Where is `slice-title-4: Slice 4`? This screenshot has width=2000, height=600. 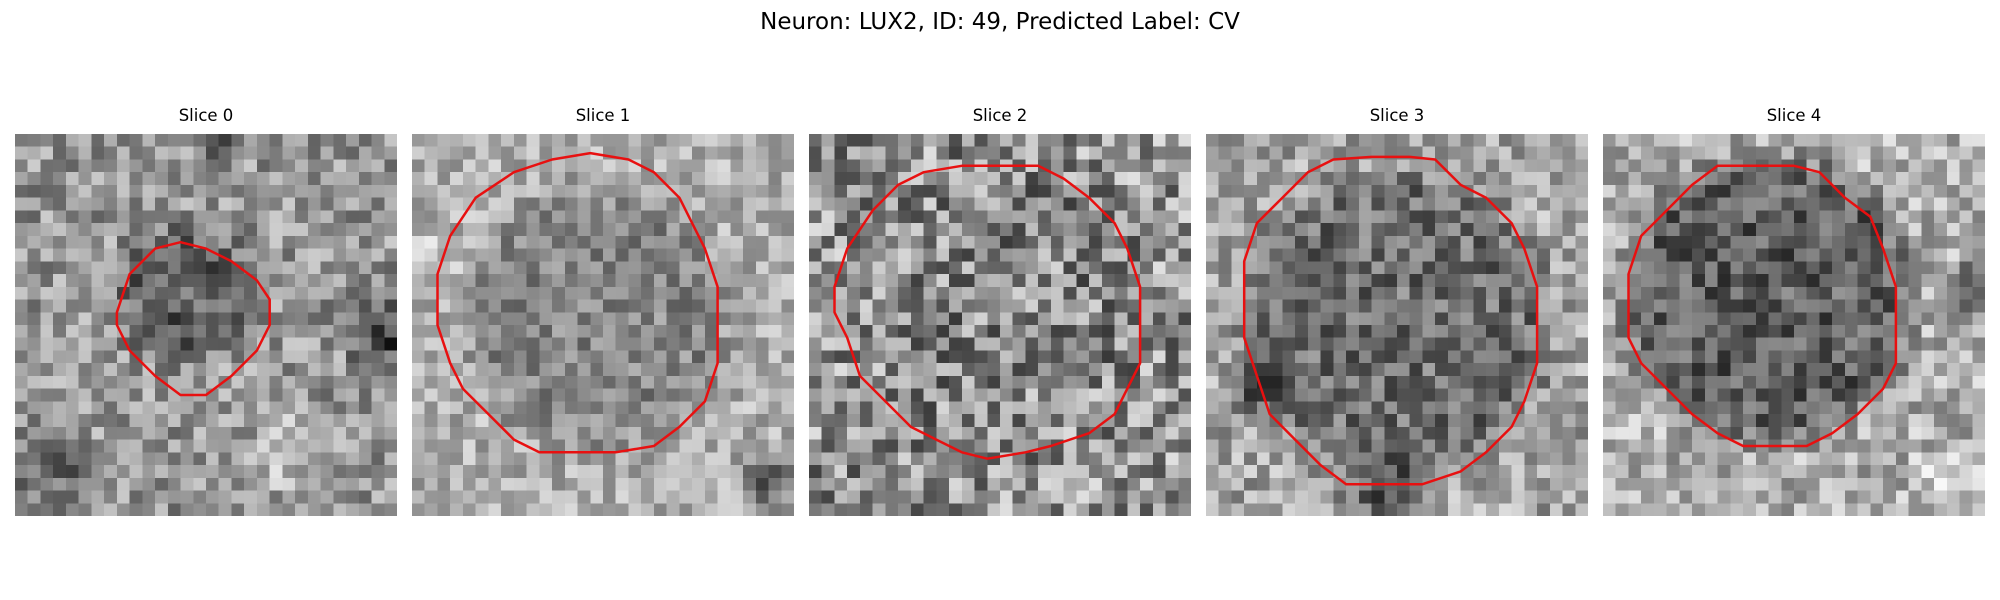
slice-title-4: Slice 4 is located at coordinates (1794, 115).